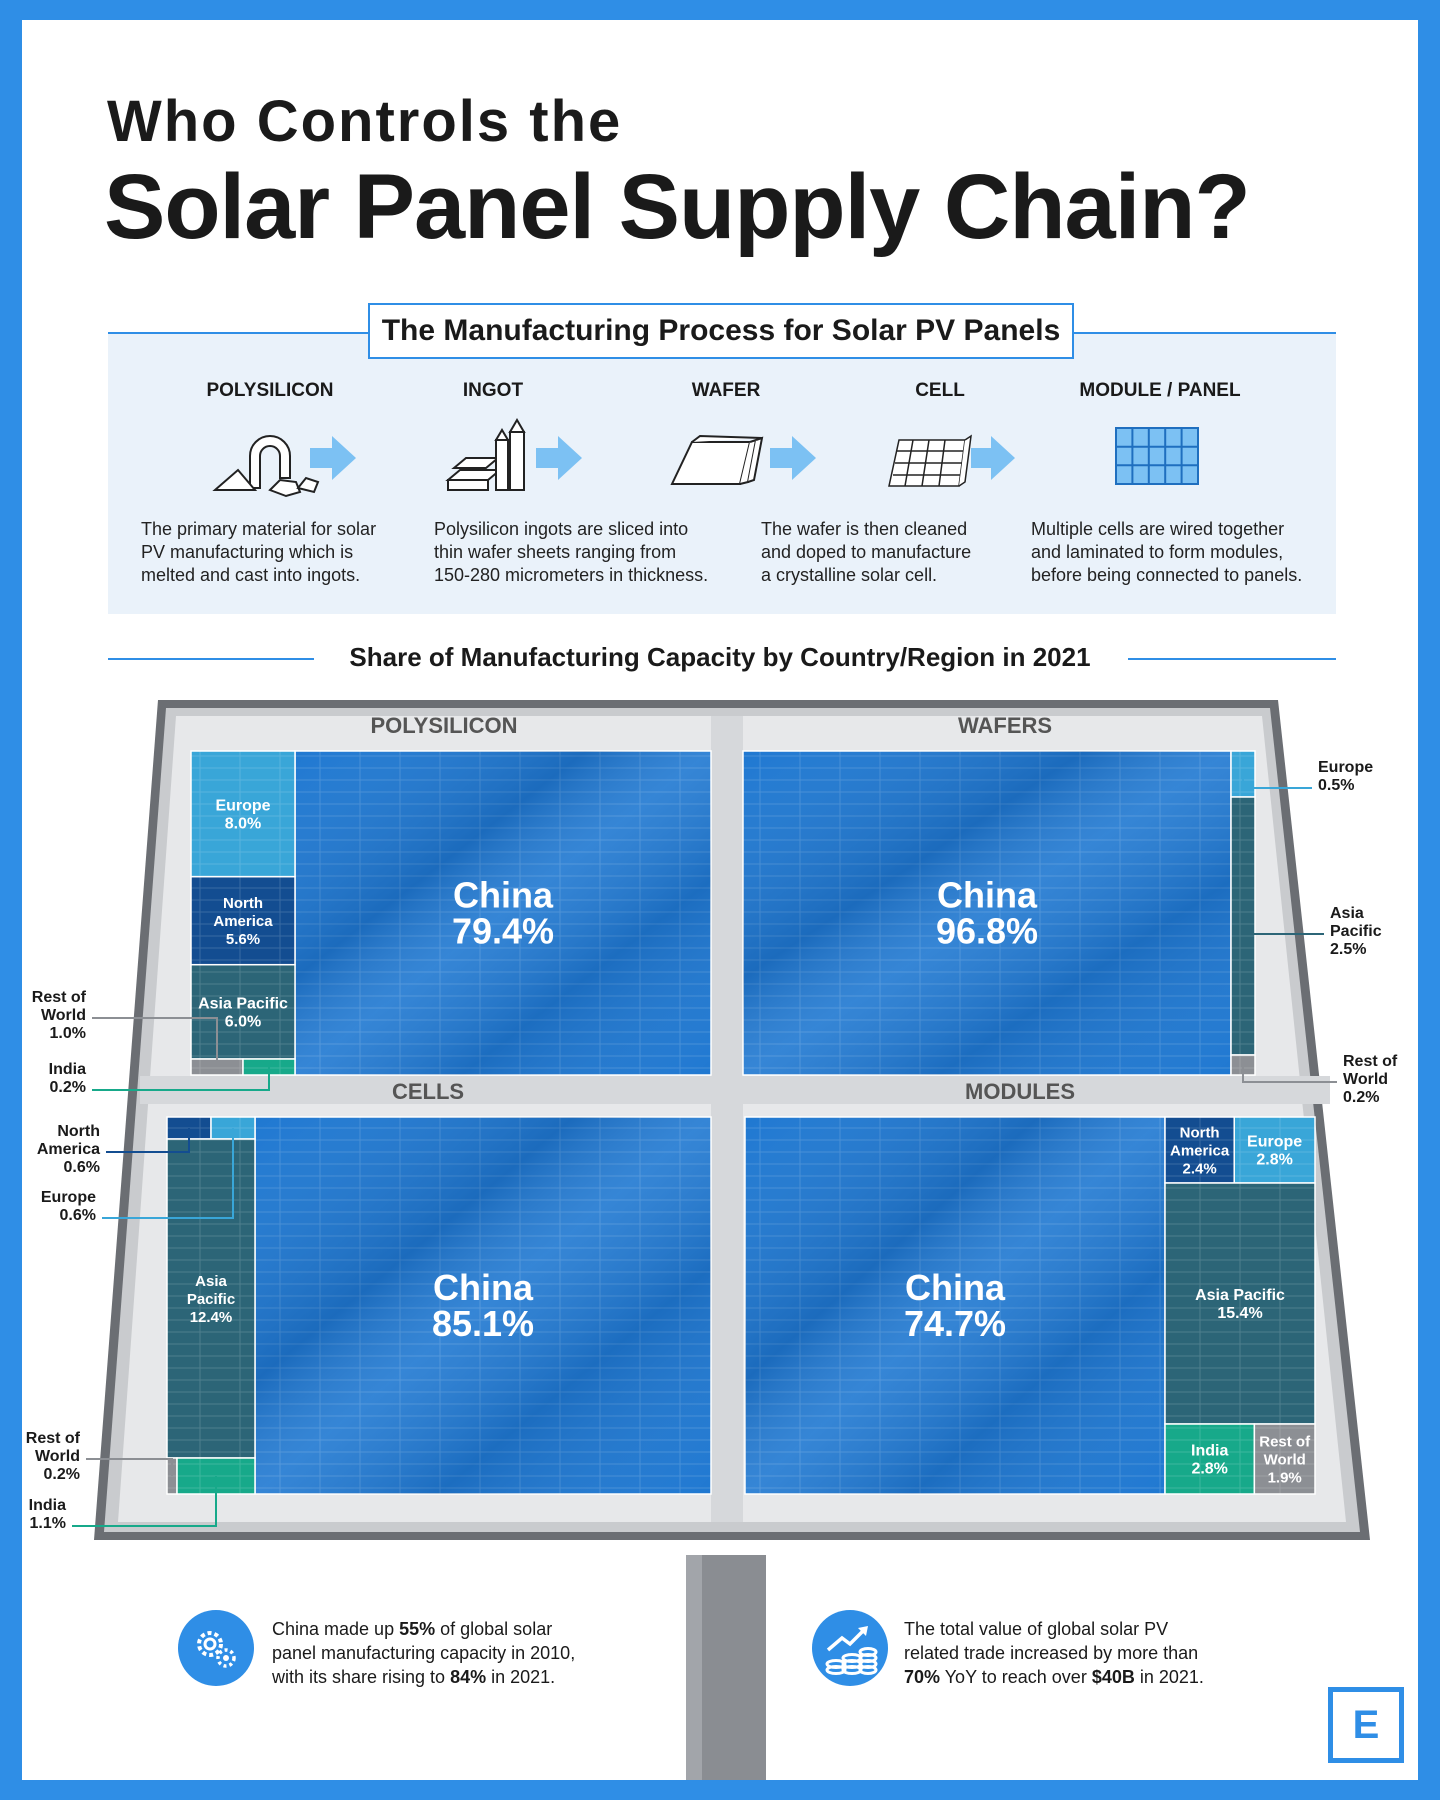 The height and width of the screenshot is (1800, 1440). I want to click on treemap-title-modules: MODULES, so click(1020, 1091).